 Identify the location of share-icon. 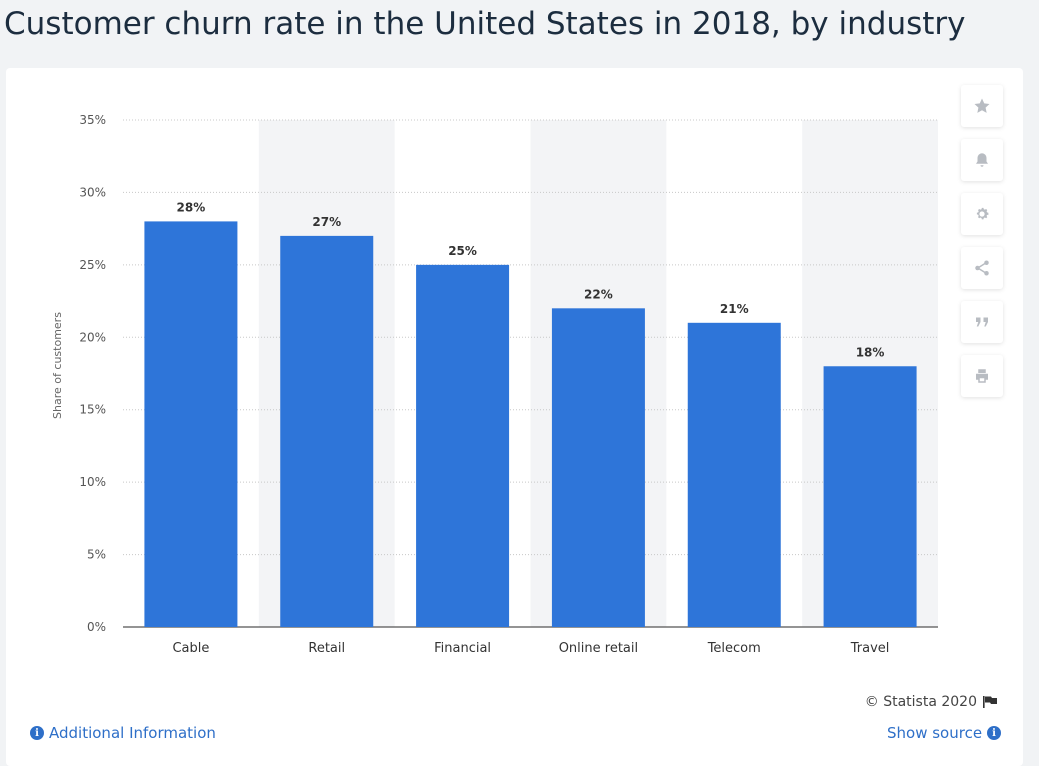
(982, 268).